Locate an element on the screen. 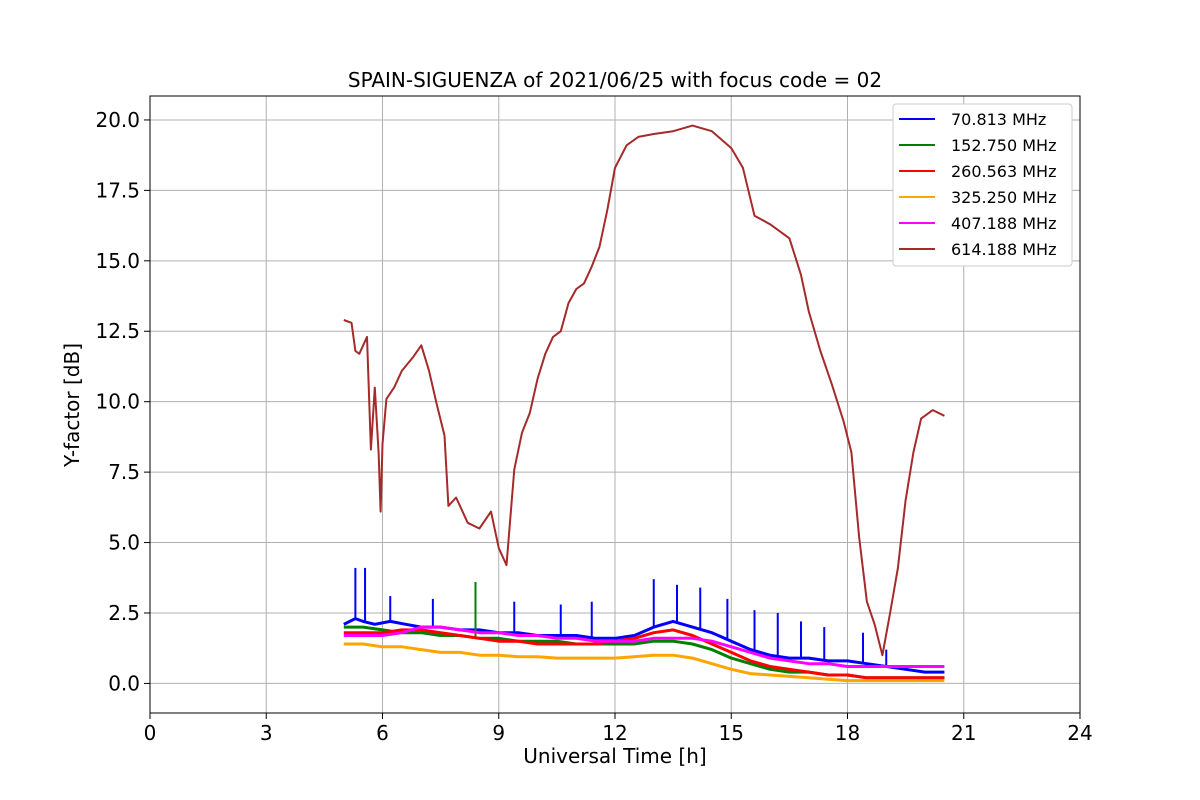 This screenshot has height=800, width=1200. legend-label-325-250-mhz: 325.250 MHz is located at coordinates (1003, 197).